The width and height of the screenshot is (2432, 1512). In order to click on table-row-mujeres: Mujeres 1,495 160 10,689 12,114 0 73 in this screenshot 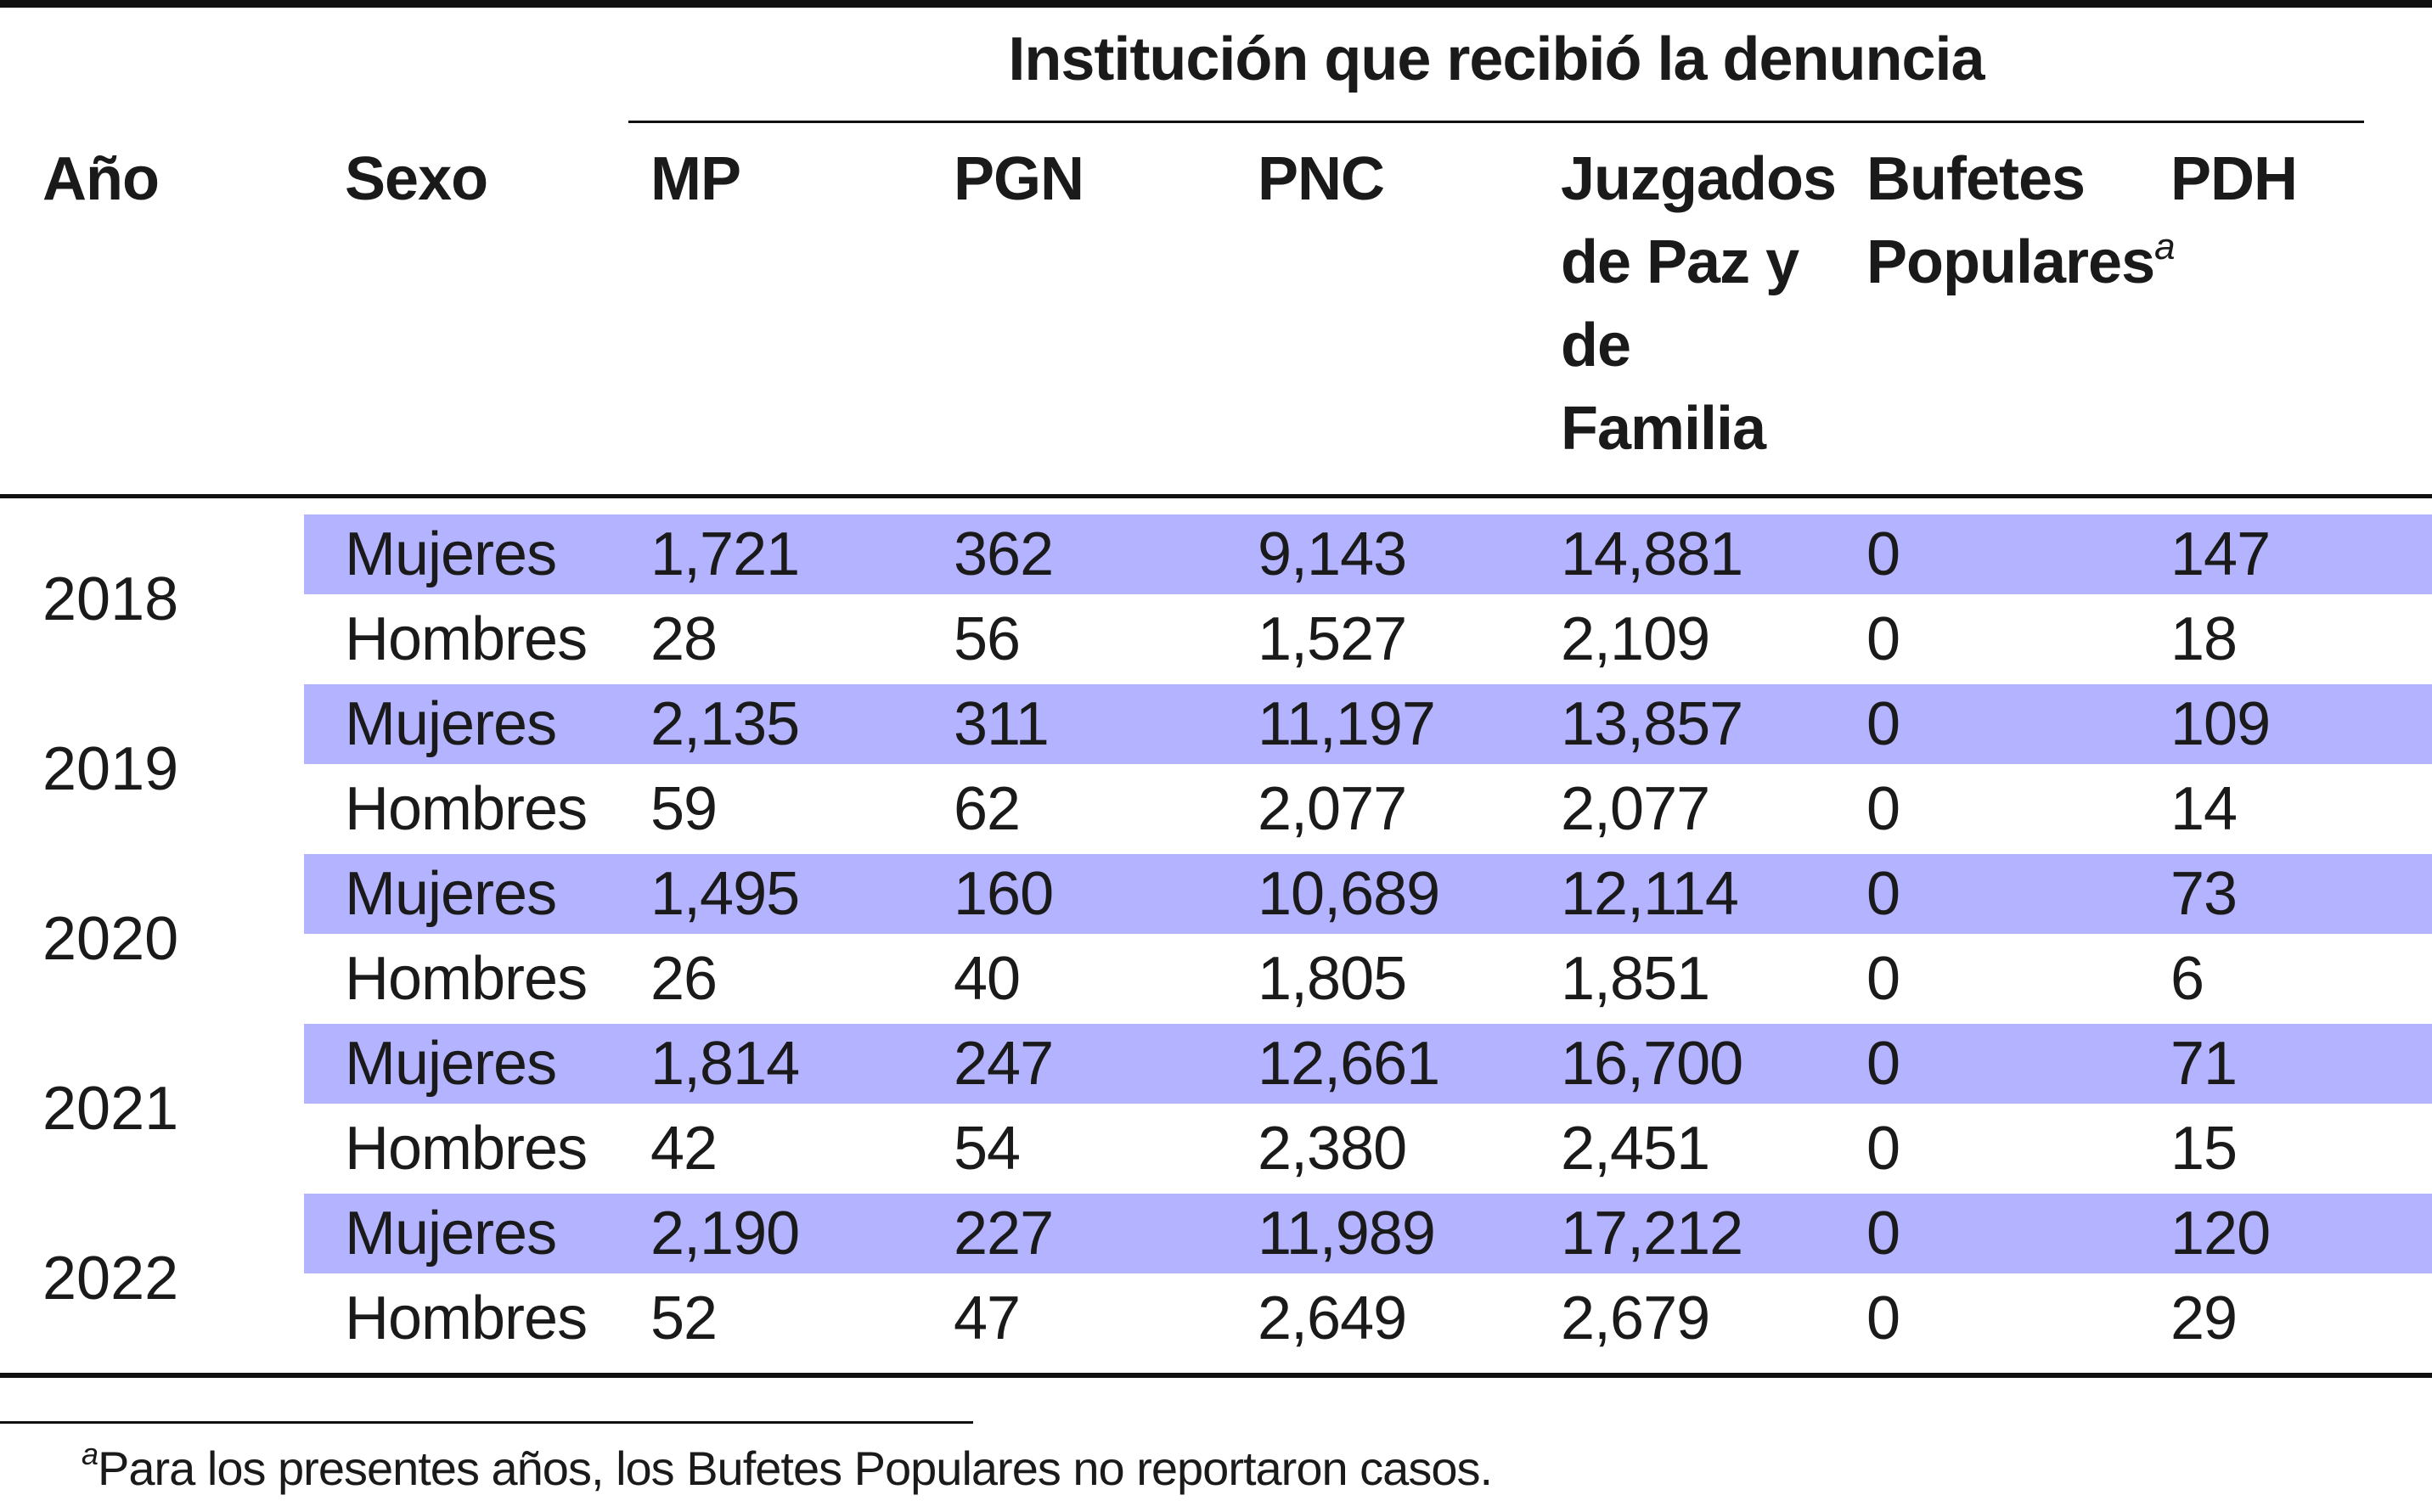, I will do `click(1368, 894)`.